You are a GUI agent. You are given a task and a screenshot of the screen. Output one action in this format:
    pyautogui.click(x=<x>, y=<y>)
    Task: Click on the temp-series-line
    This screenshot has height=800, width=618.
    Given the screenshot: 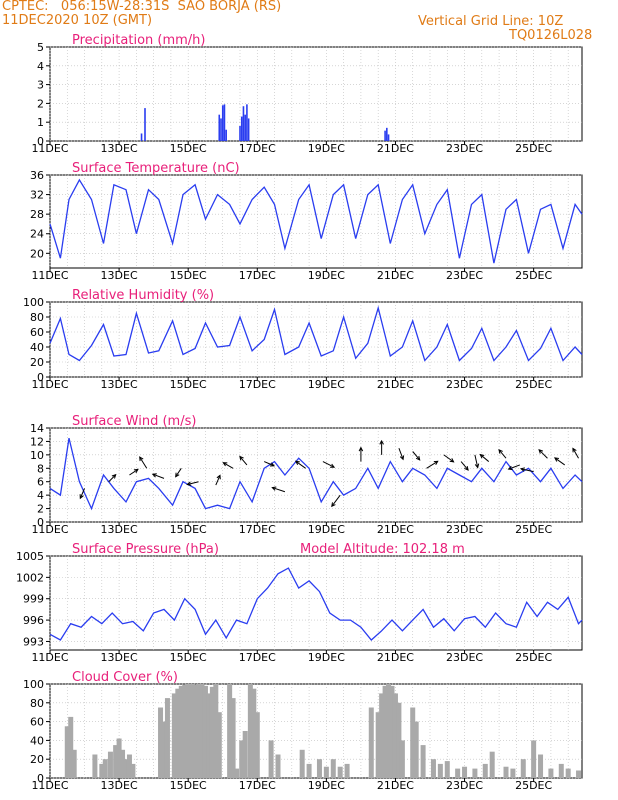 What is the action you would take?
    pyautogui.click(x=316, y=221)
    